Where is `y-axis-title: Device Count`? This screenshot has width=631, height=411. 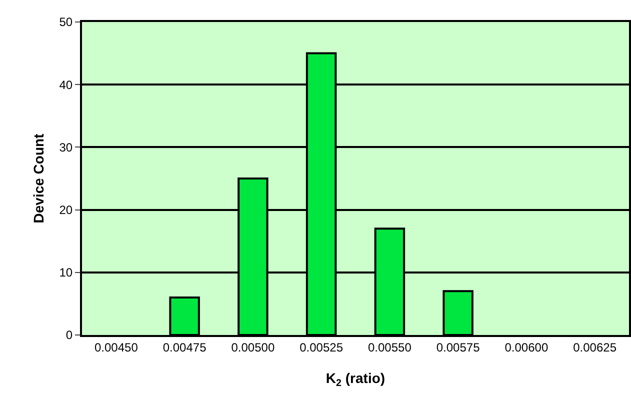 y-axis-title: Device Count is located at coordinates (38, 178).